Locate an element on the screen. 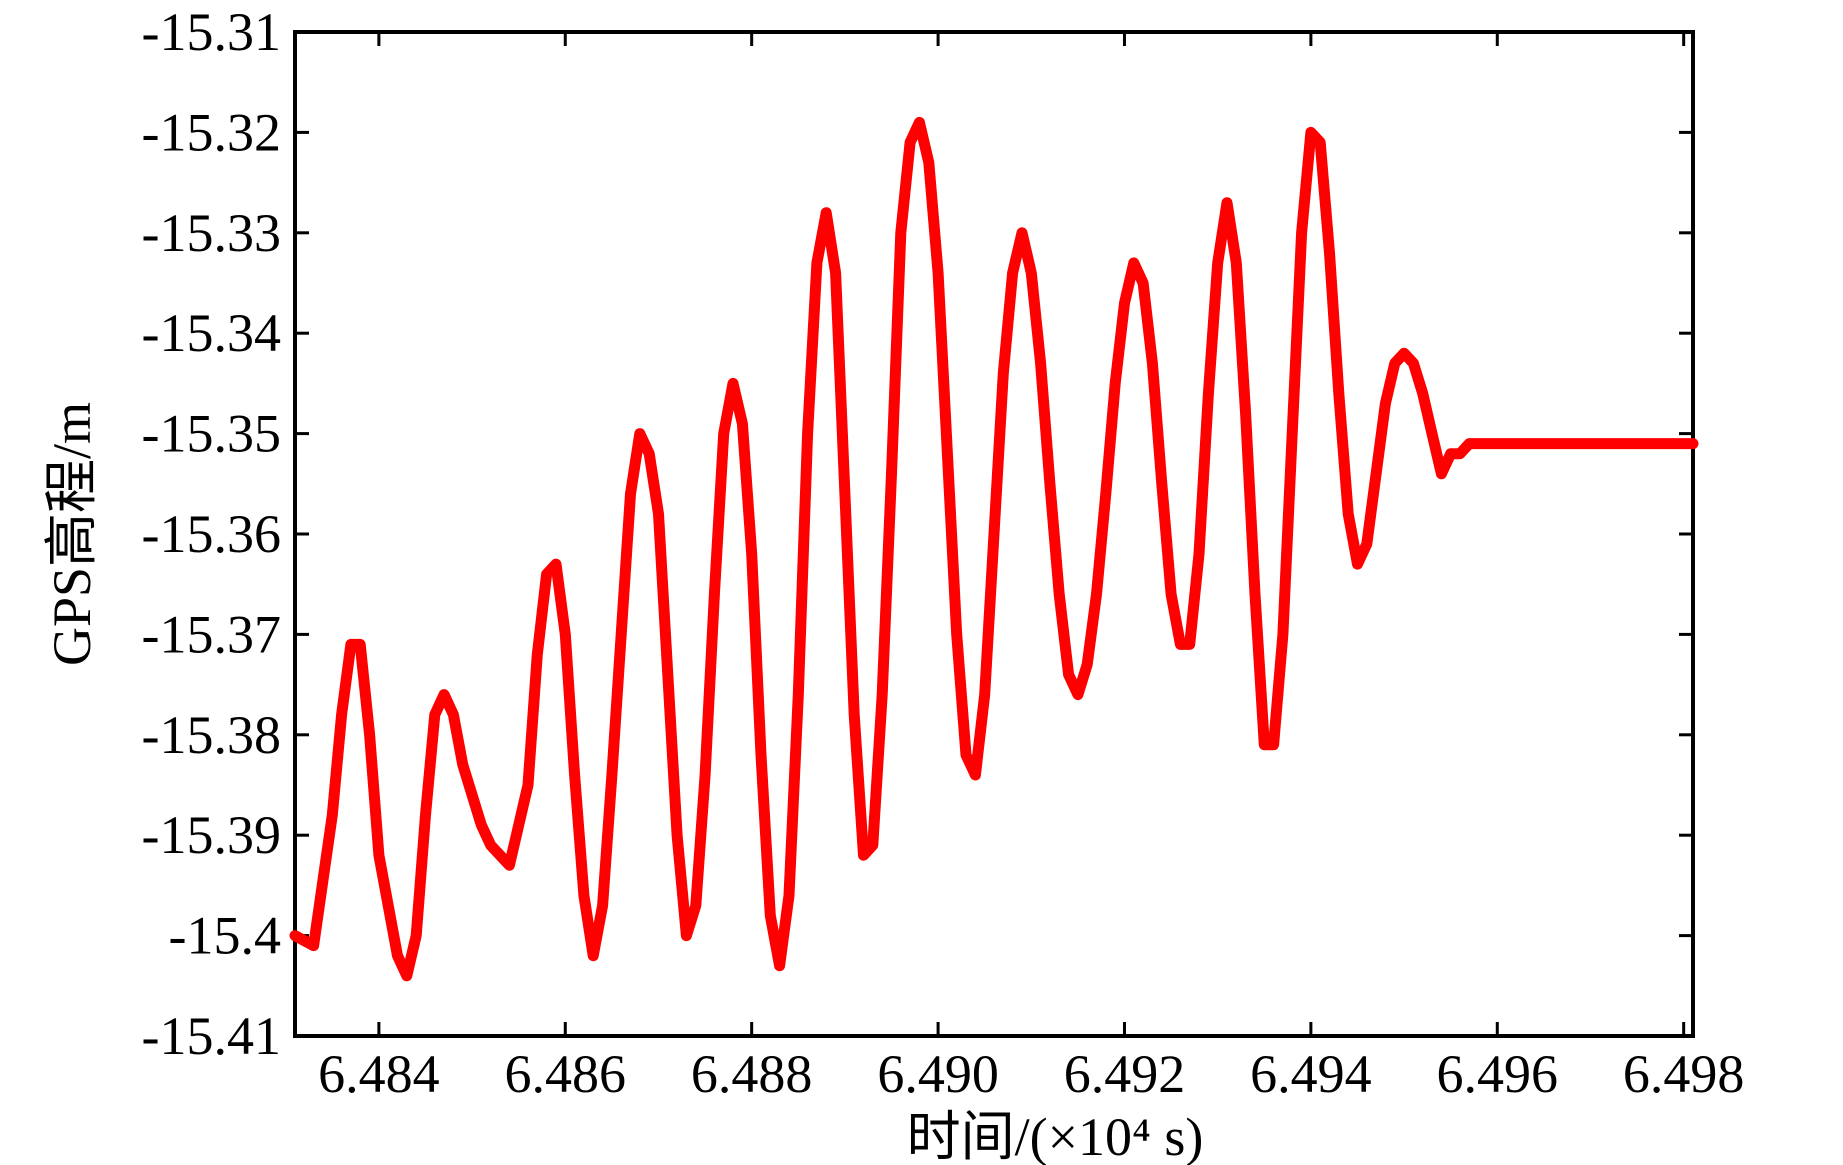 This screenshot has width=1843, height=1165. y-tick-label: -15.33 is located at coordinates (211, 233).